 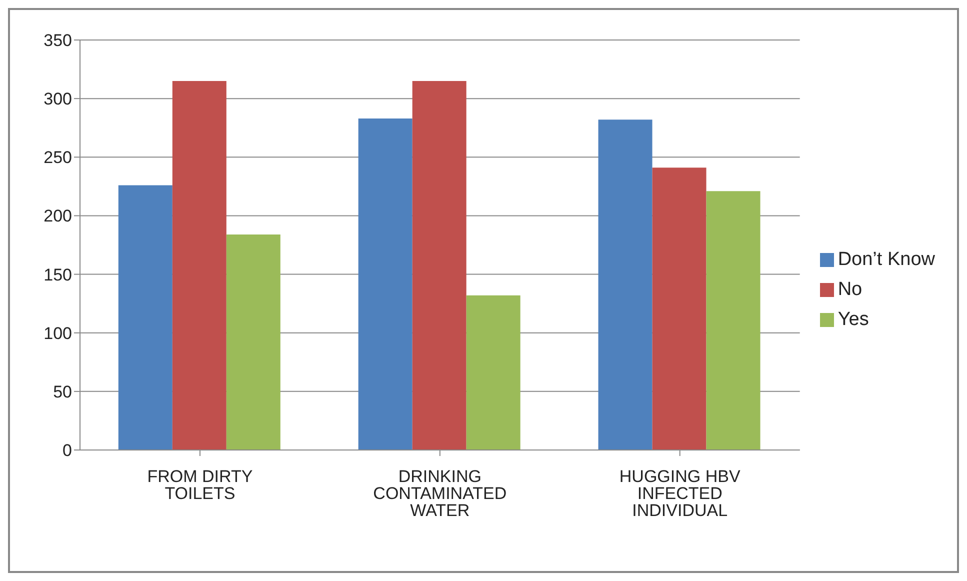 I want to click on y-tick-label: 100, so click(x=58, y=333).